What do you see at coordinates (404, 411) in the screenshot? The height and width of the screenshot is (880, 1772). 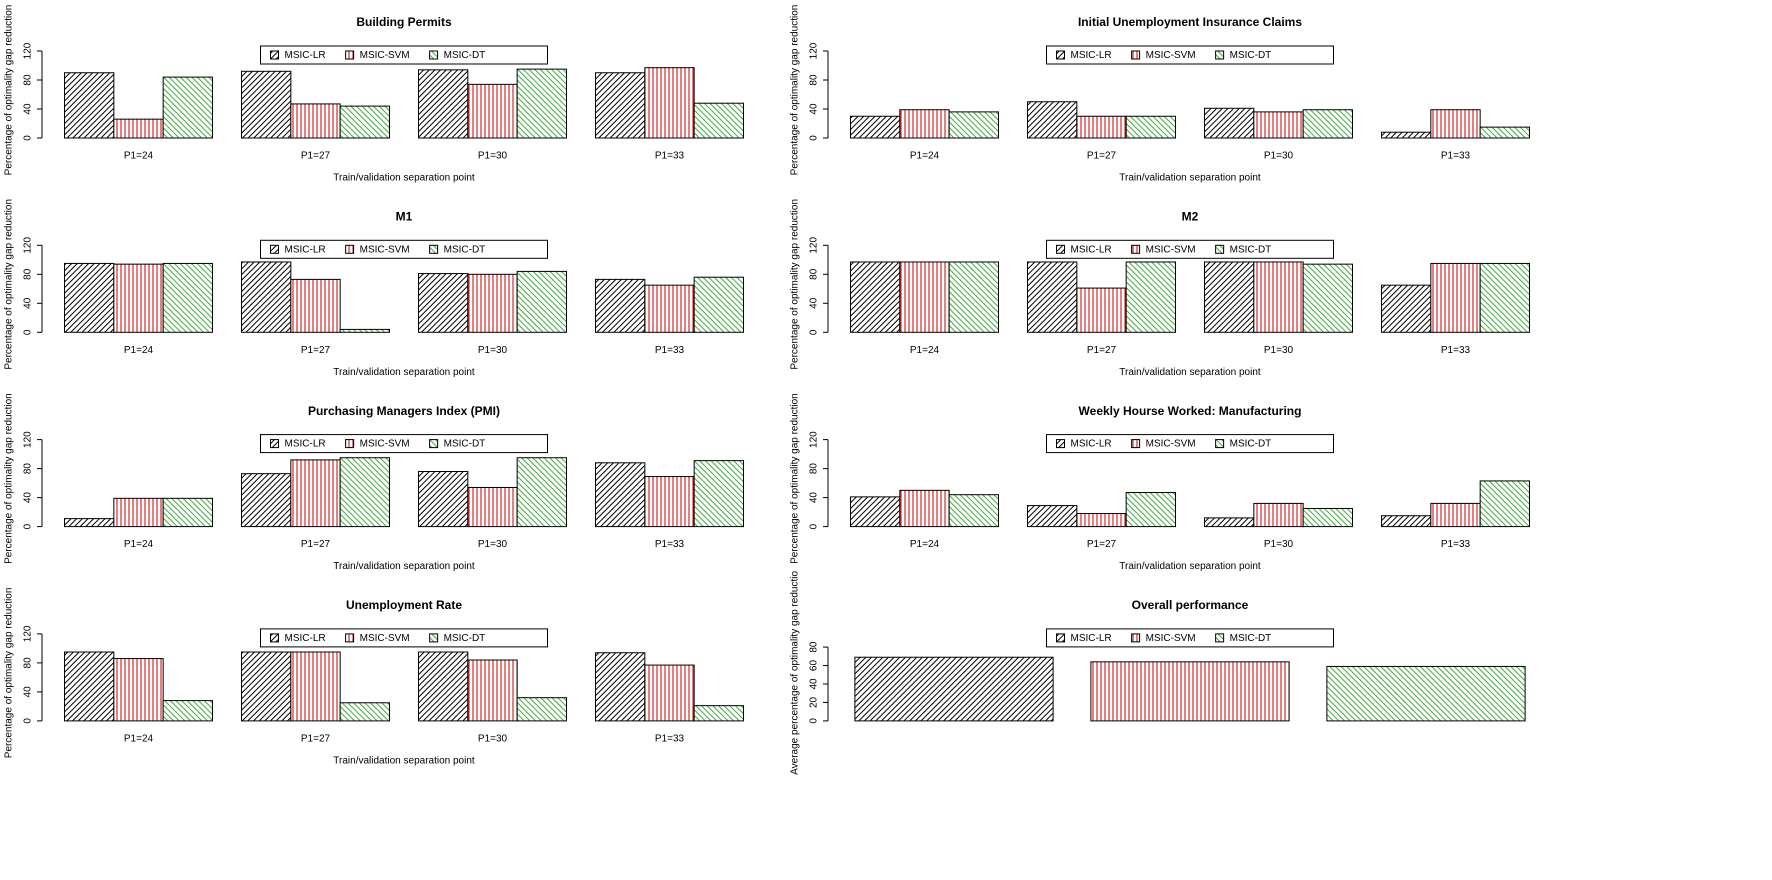 I see `panel-title: Purchasing Managers Index (PMI)` at bounding box center [404, 411].